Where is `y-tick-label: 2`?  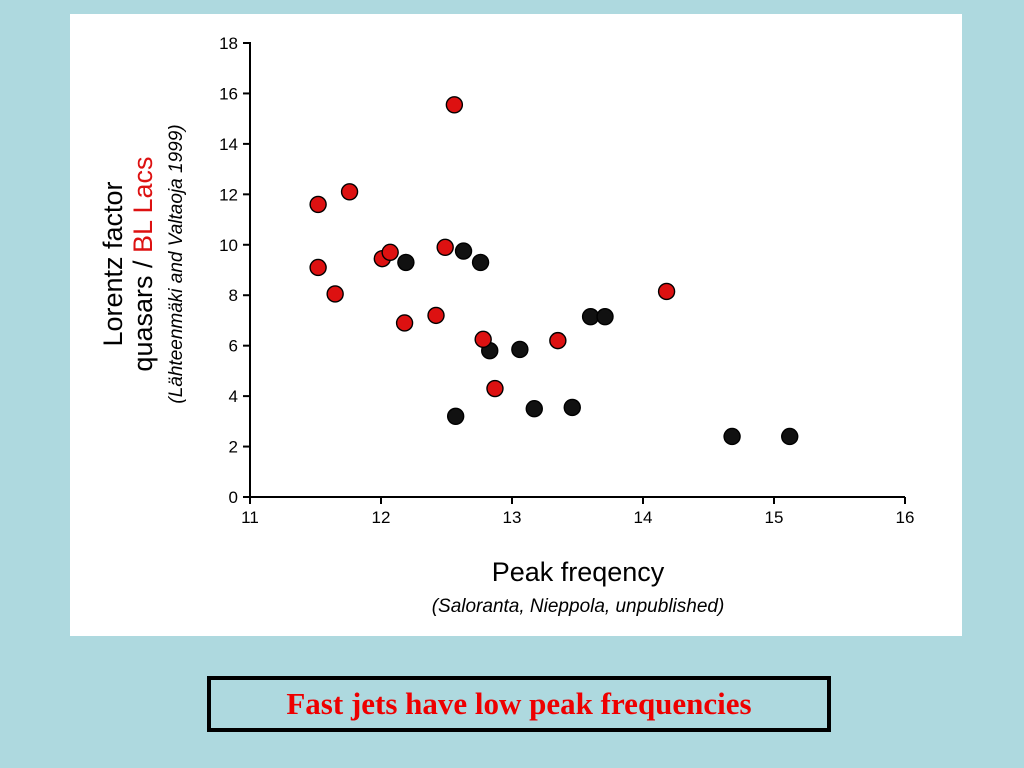 y-tick-label: 2 is located at coordinates (233, 447).